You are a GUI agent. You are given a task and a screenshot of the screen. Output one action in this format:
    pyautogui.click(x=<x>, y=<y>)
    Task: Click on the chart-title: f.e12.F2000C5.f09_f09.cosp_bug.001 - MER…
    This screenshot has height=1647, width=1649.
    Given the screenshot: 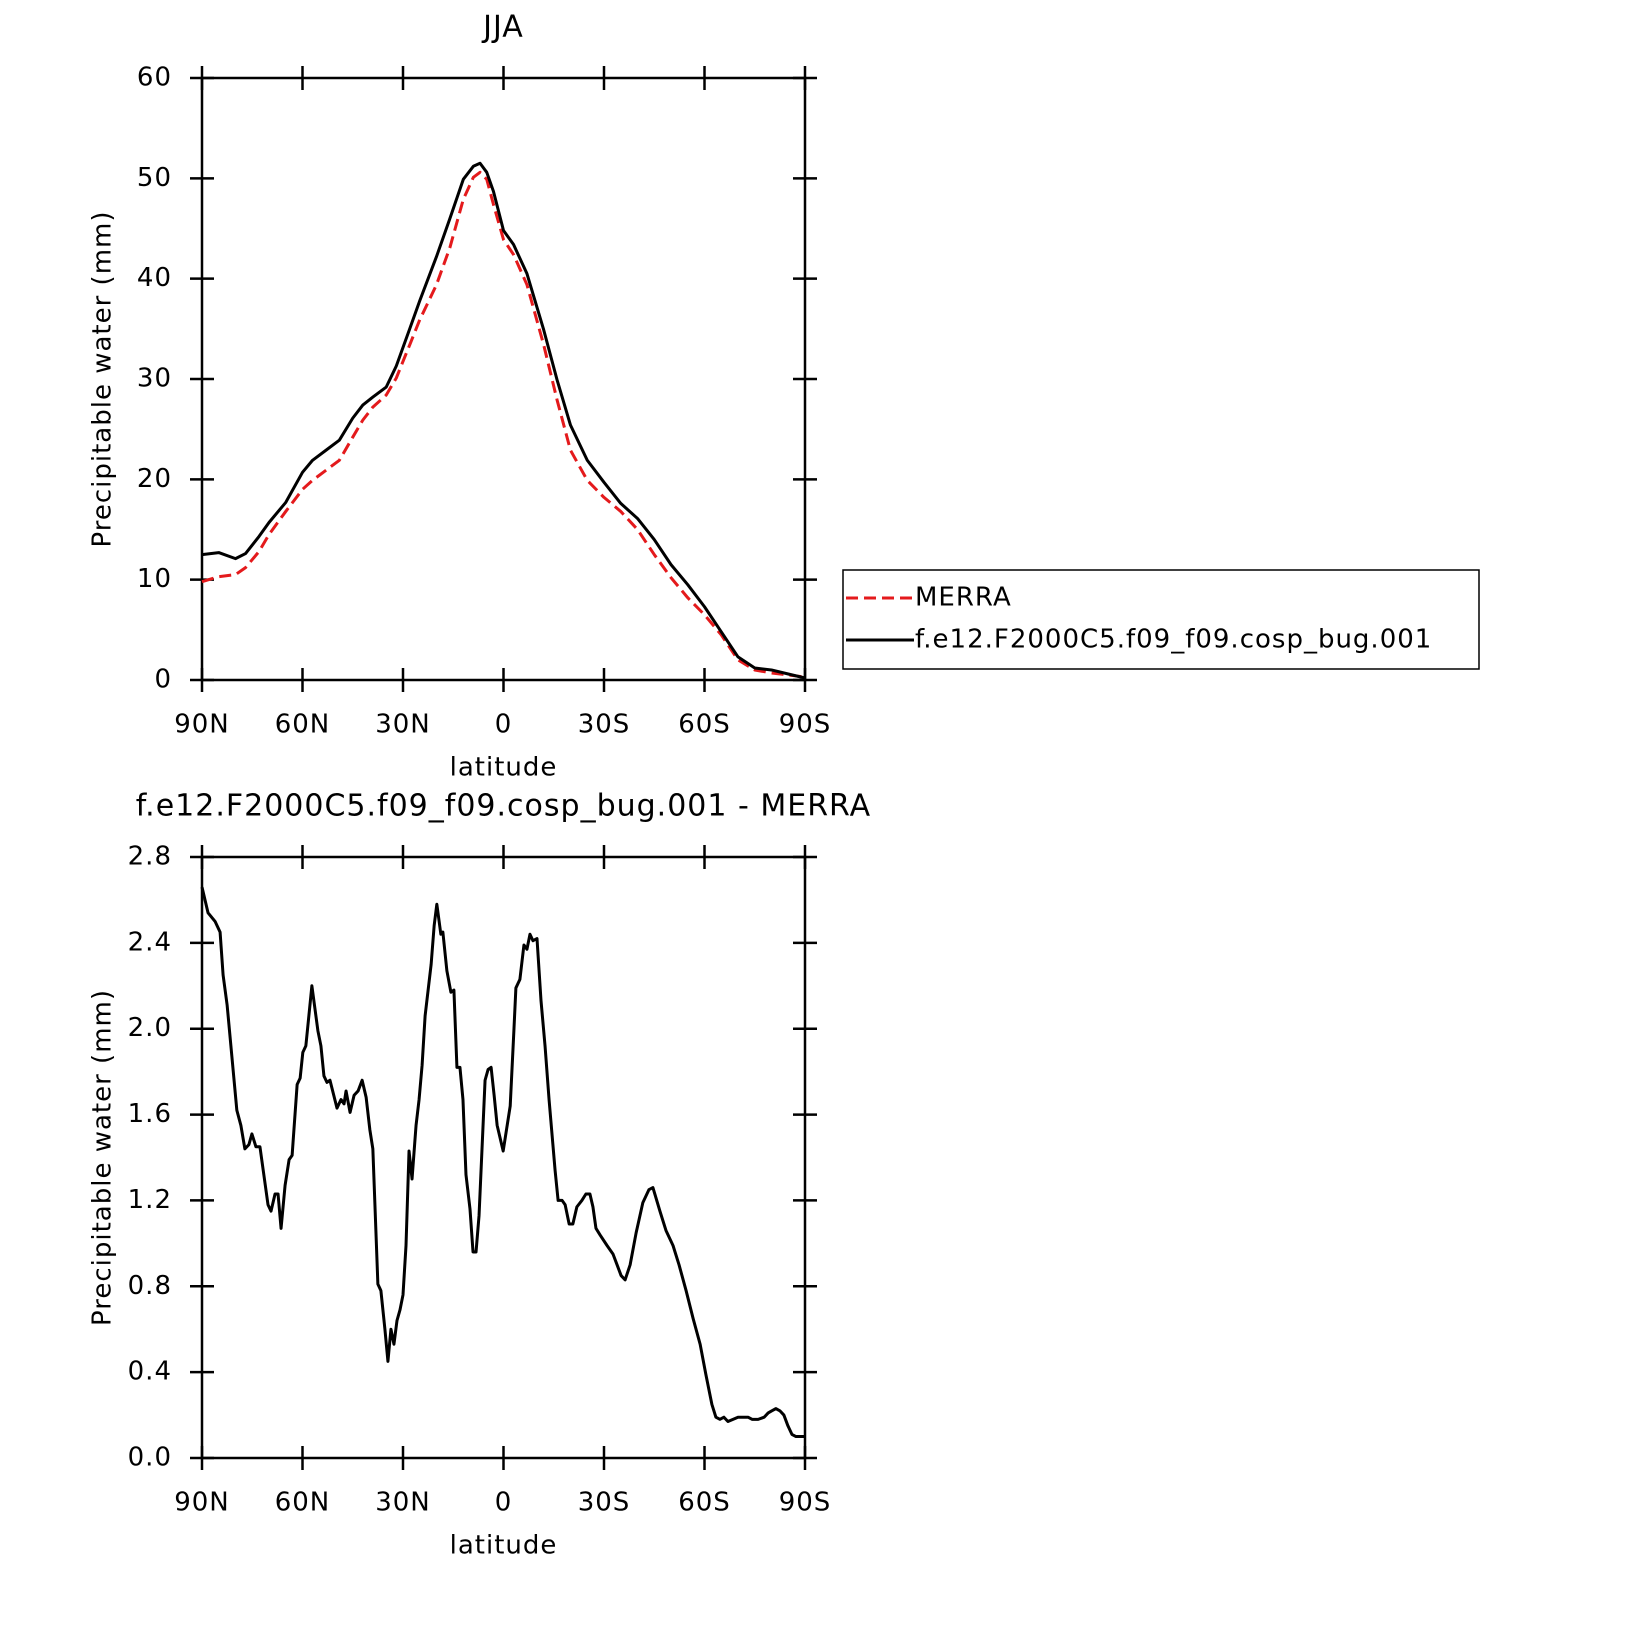 What is the action you would take?
    pyautogui.click(x=503, y=806)
    